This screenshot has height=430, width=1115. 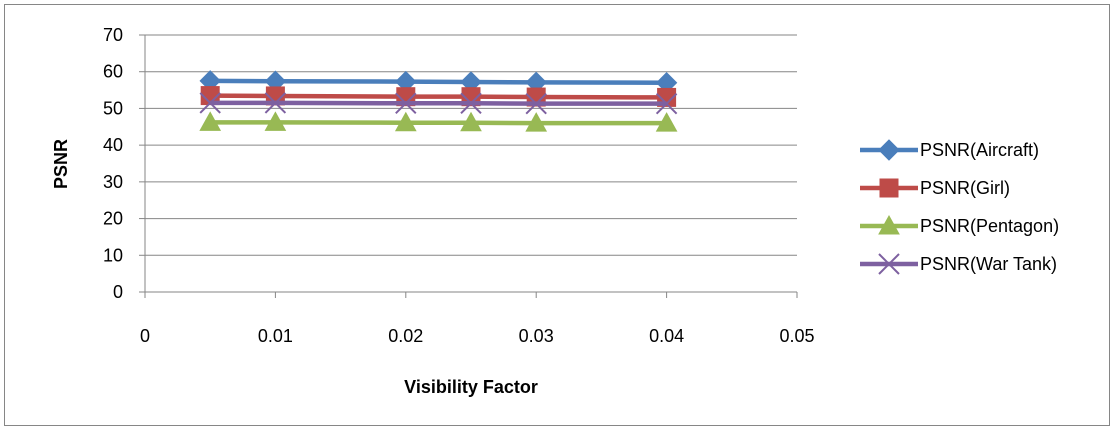 I want to click on legend-label: PSNR(Girl), so click(x=965, y=188).